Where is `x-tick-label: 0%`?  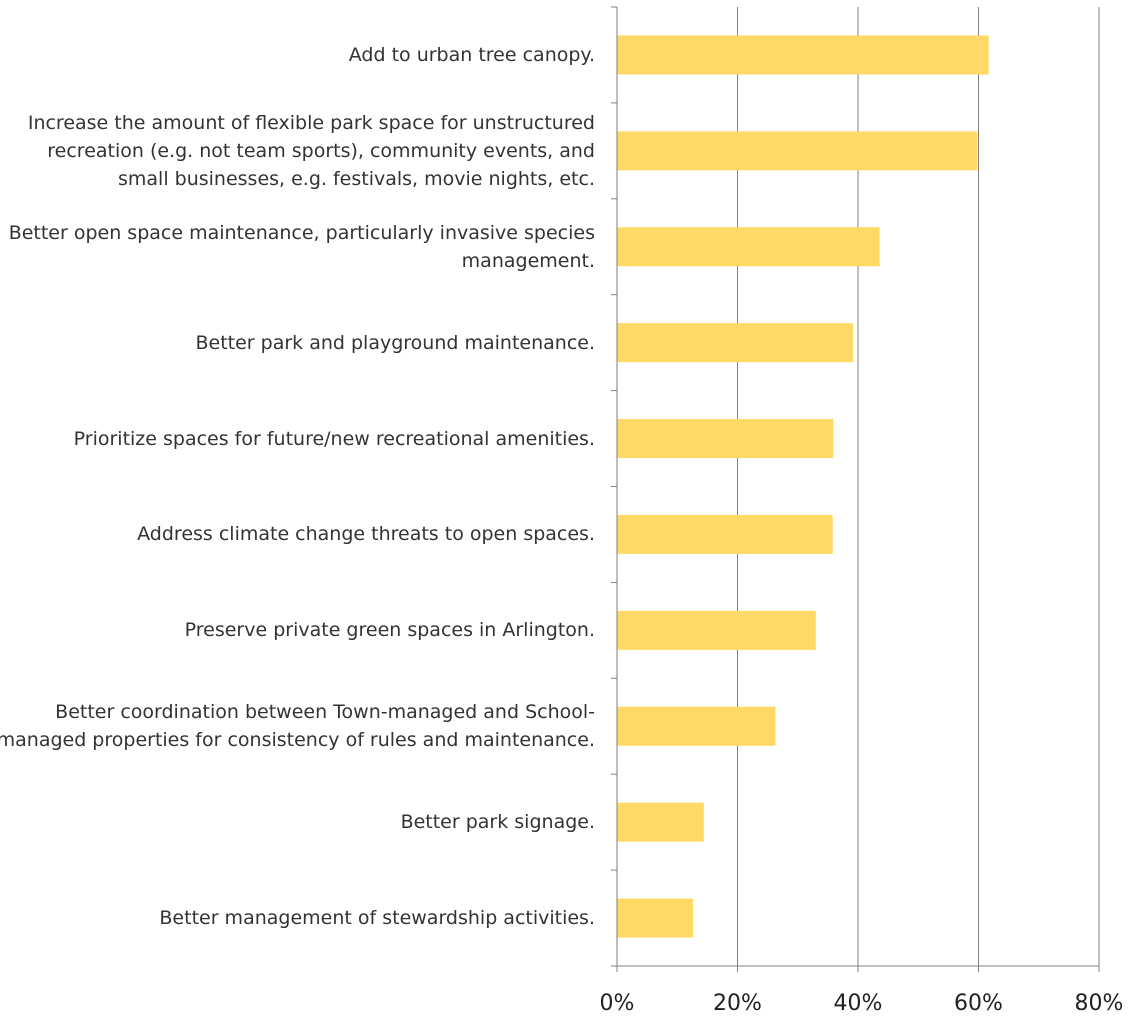 x-tick-label: 0% is located at coordinates (617, 1002).